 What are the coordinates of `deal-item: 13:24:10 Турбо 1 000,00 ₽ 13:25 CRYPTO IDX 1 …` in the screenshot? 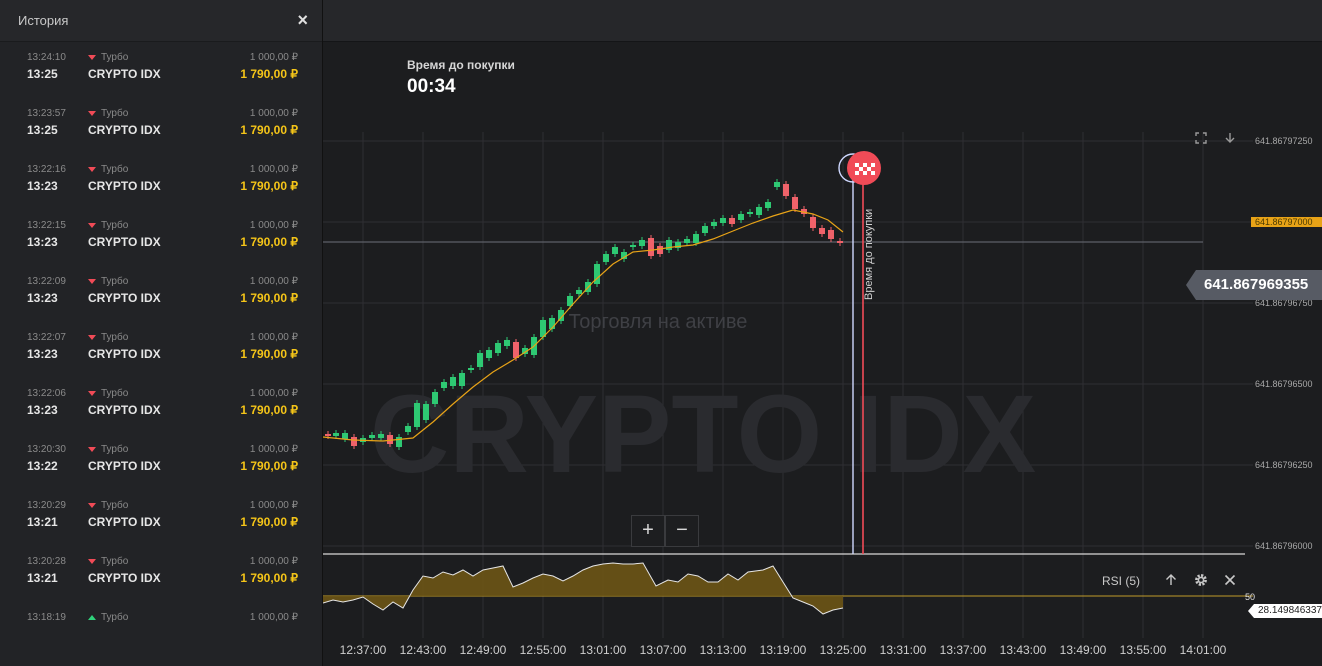 It's located at (161, 70).